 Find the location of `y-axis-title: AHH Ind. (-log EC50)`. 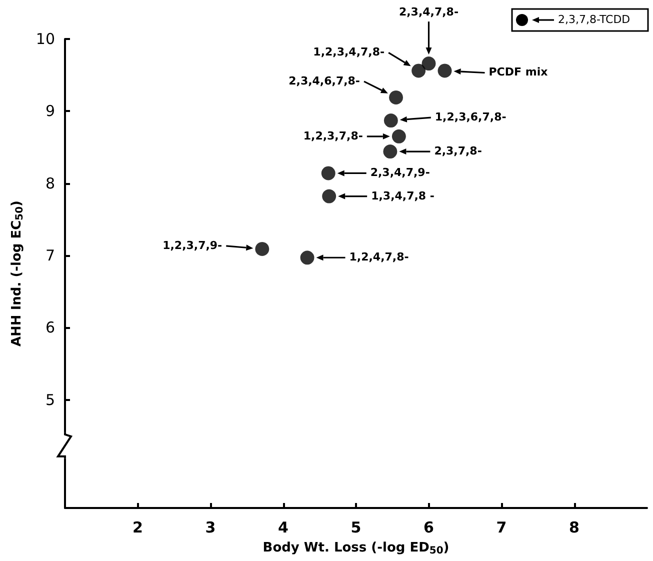

y-axis-title: AHH Ind. (-log EC50) is located at coordinates (18, 273).